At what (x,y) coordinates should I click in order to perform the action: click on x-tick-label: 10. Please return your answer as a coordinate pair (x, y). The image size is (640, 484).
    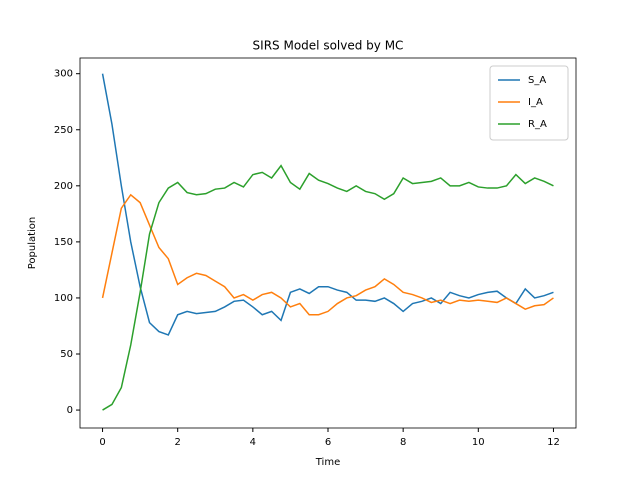
    Looking at the image, I should click on (478, 442).